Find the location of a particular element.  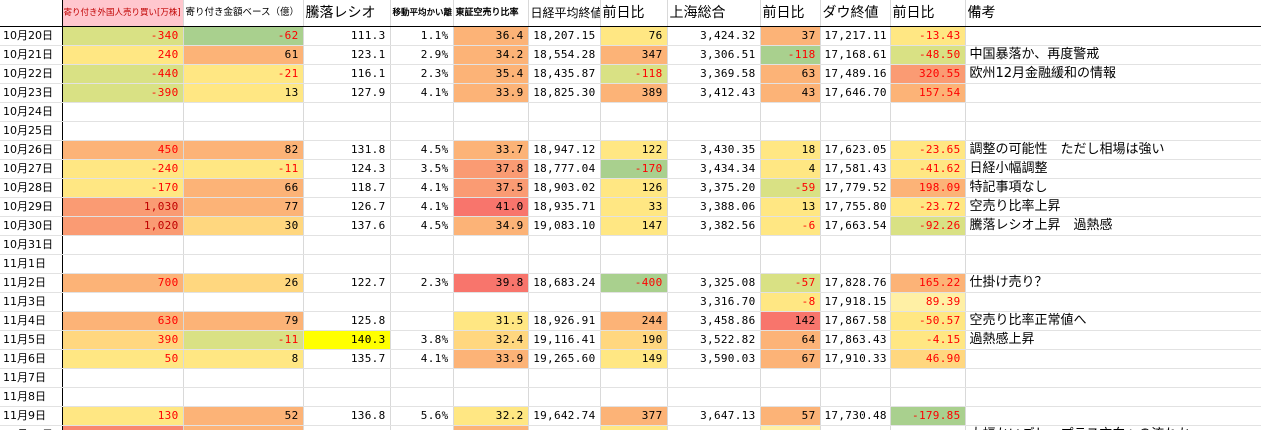

row-date: 11月10日 is located at coordinates (31, 427).